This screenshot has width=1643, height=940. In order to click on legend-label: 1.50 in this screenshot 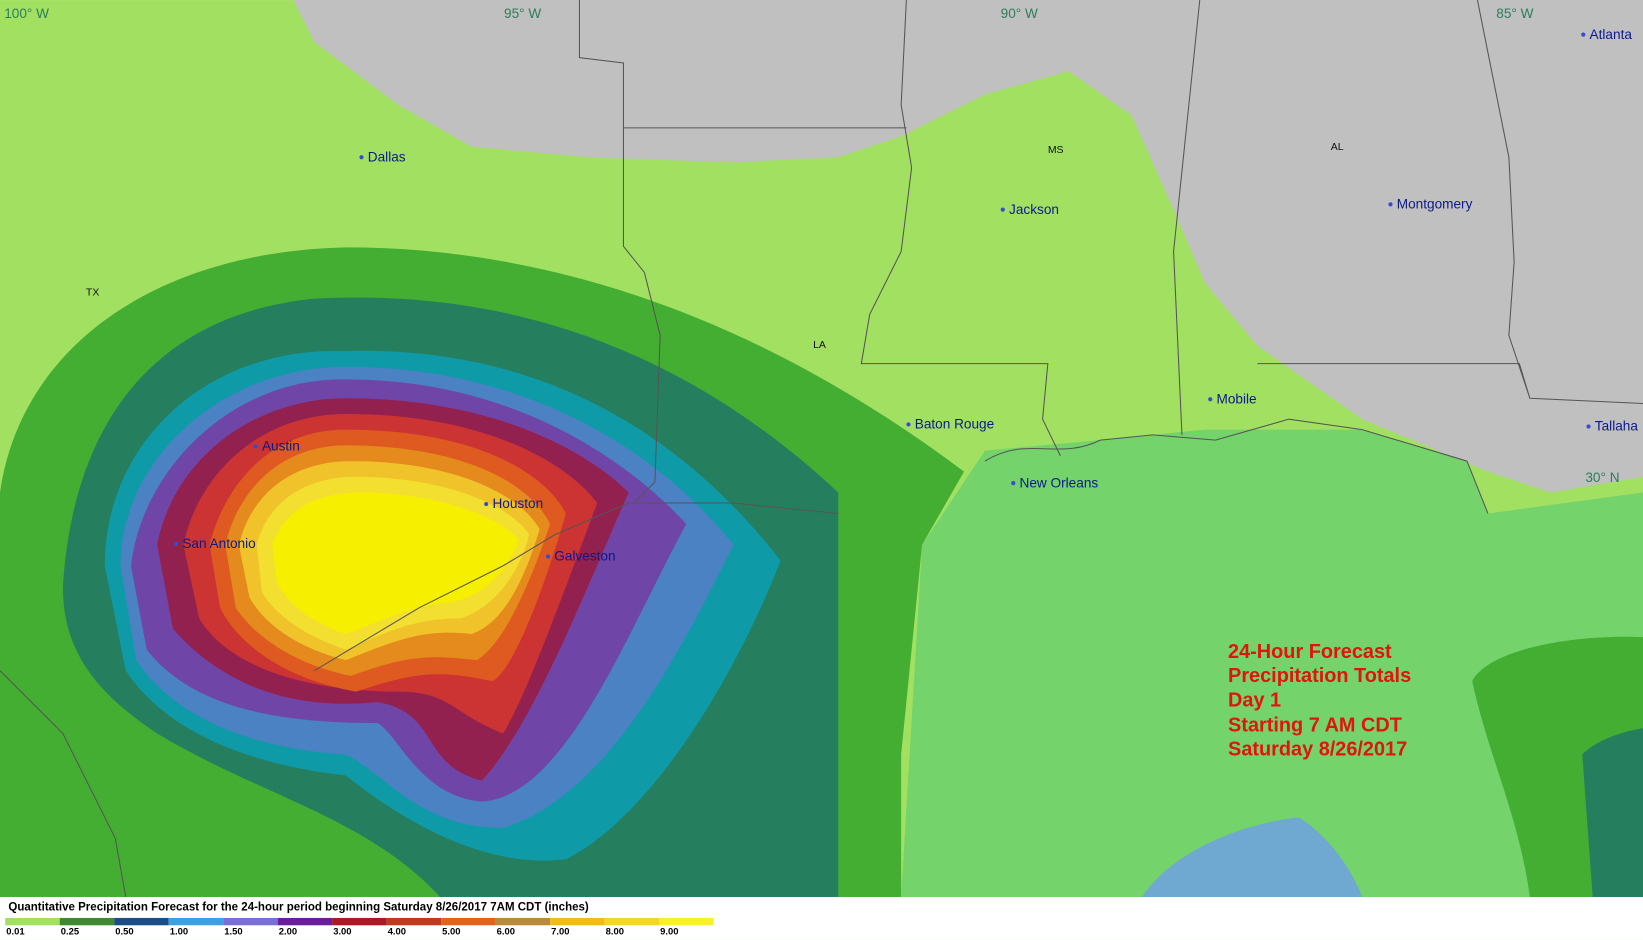, I will do `click(233, 931)`.